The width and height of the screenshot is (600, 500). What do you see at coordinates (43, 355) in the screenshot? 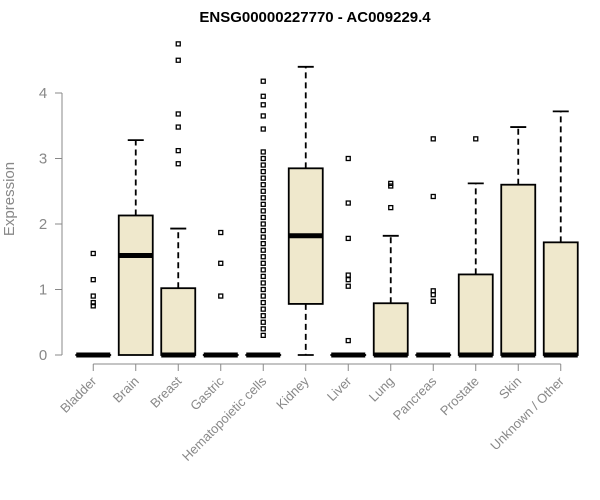
I see `y-tick-label: 0` at bounding box center [43, 355].